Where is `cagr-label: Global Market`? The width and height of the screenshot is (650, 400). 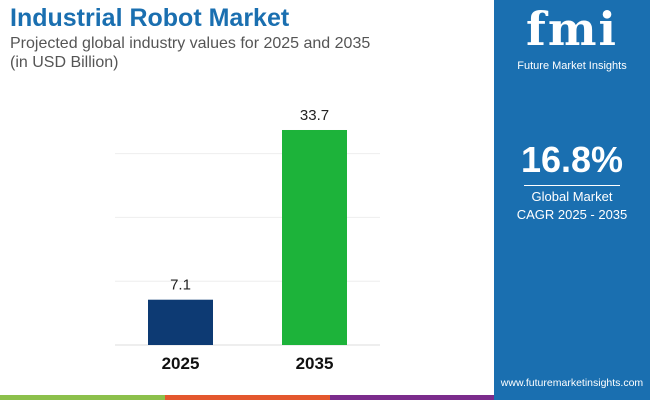 cagr-label: Global Market is located at coordinates (572, 196).